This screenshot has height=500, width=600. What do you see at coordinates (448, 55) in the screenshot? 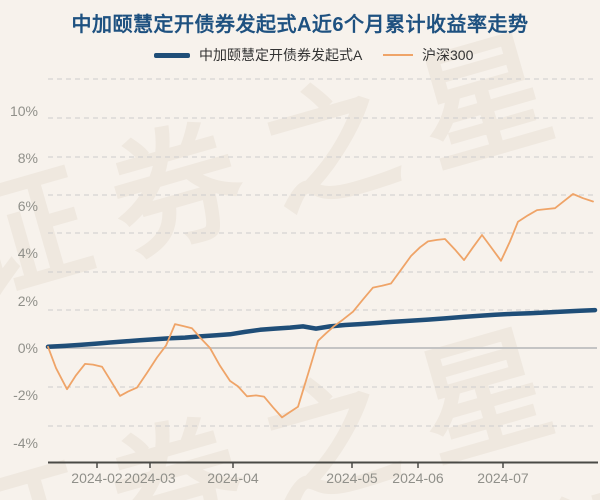
I see `legend-csi300-label: 沪深300` at bounding box center [448, 55].